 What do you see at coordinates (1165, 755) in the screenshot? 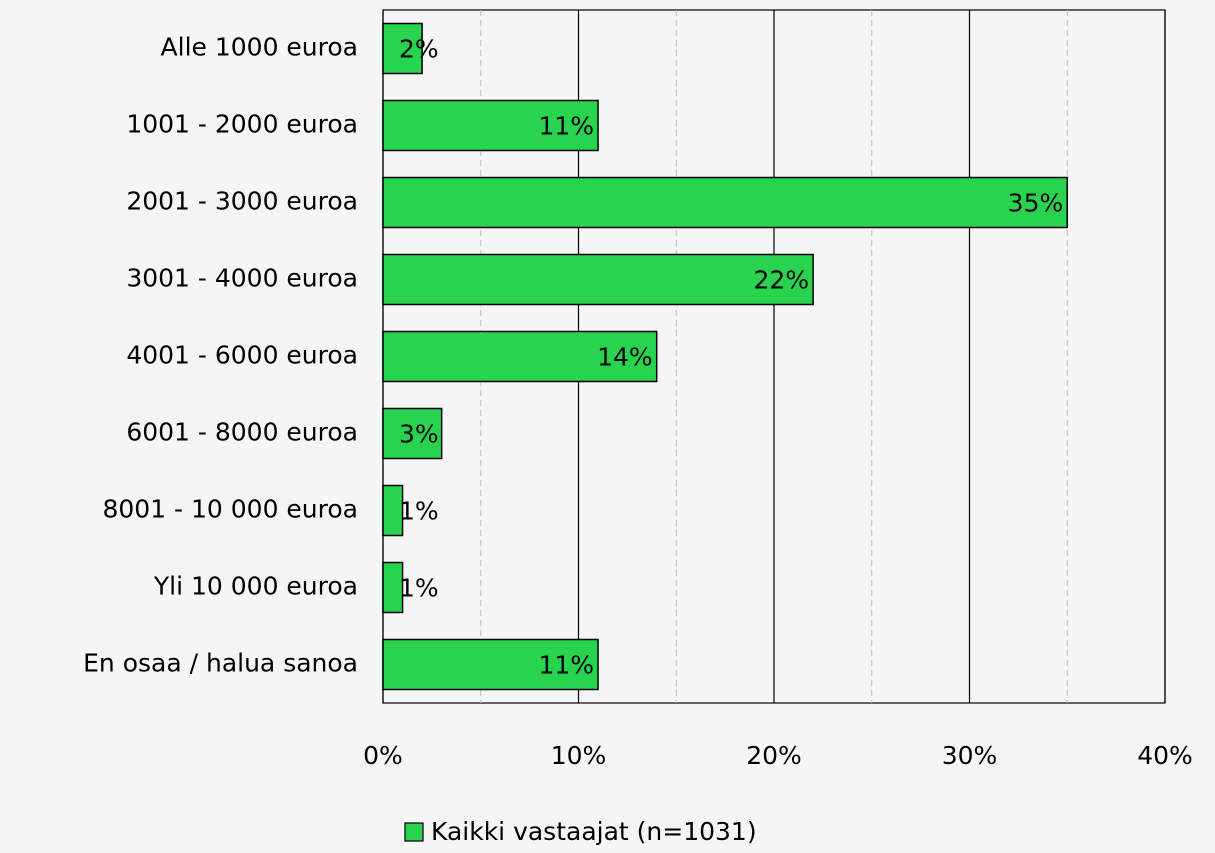
I see `x-tick-label: 40%` at bounding box center [1165, 755].